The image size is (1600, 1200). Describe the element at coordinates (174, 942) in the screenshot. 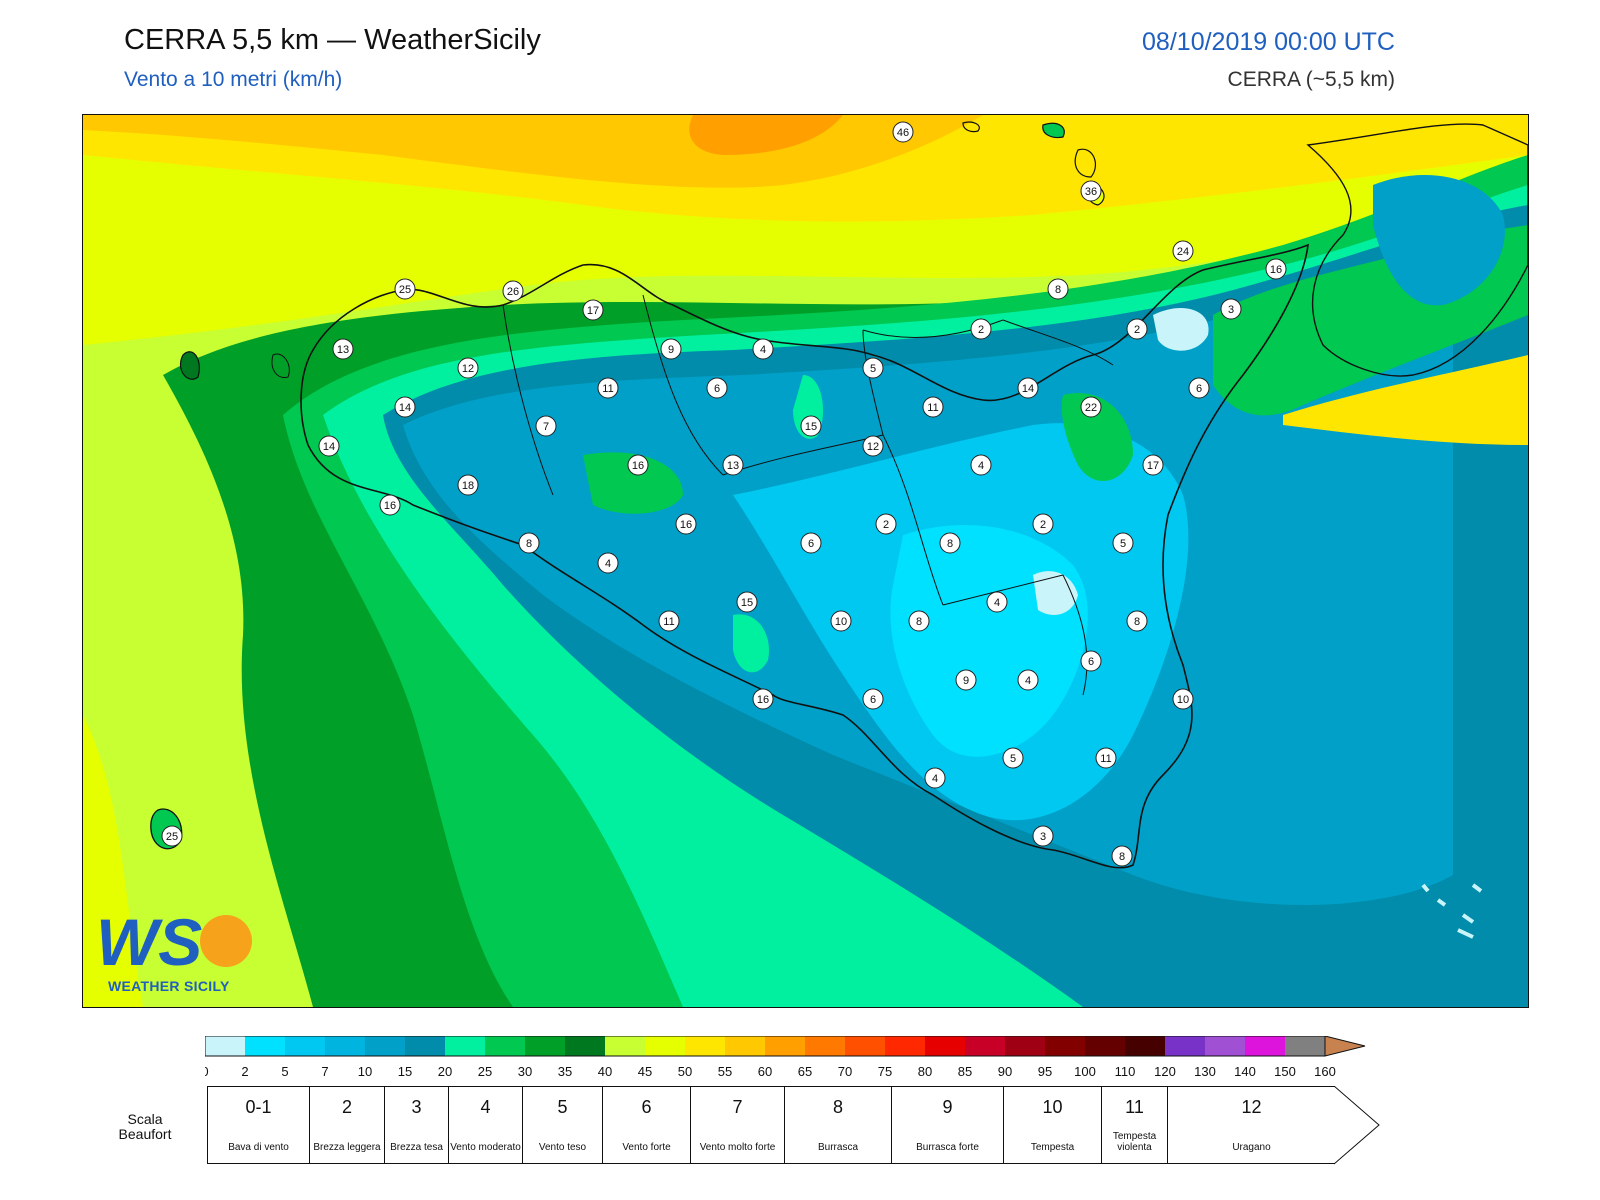

I see `logo-mark: WS` at that location.